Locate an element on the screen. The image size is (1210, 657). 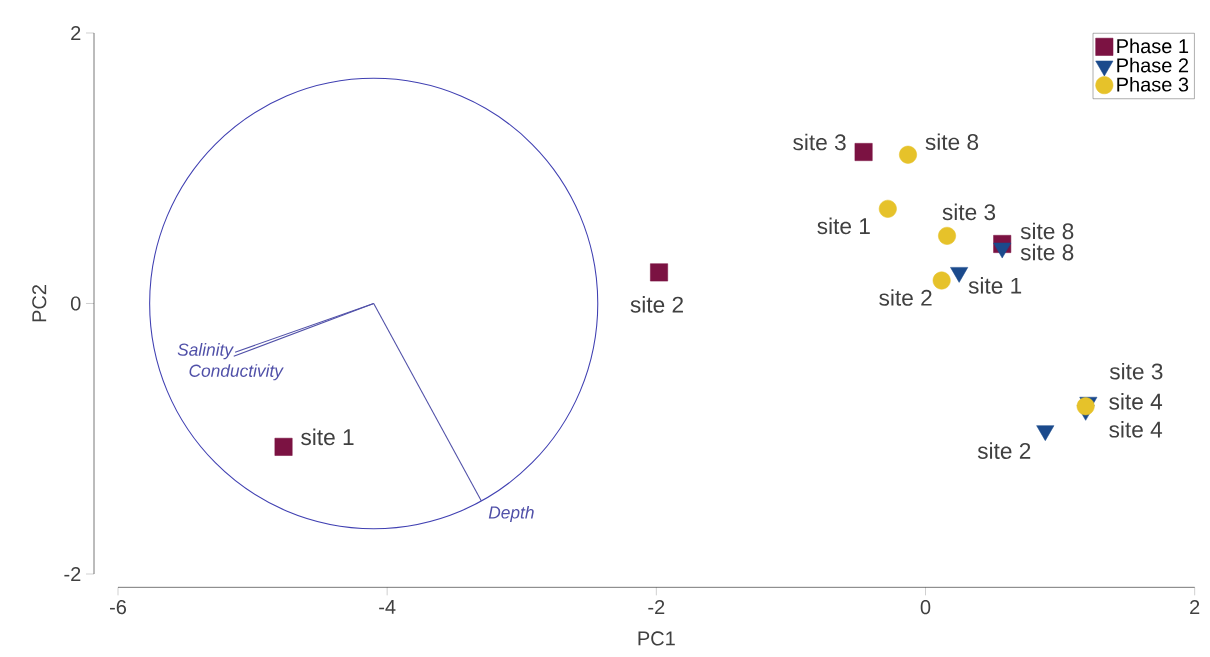
x-tick-label: -2 is located at coordinates (656, 607).